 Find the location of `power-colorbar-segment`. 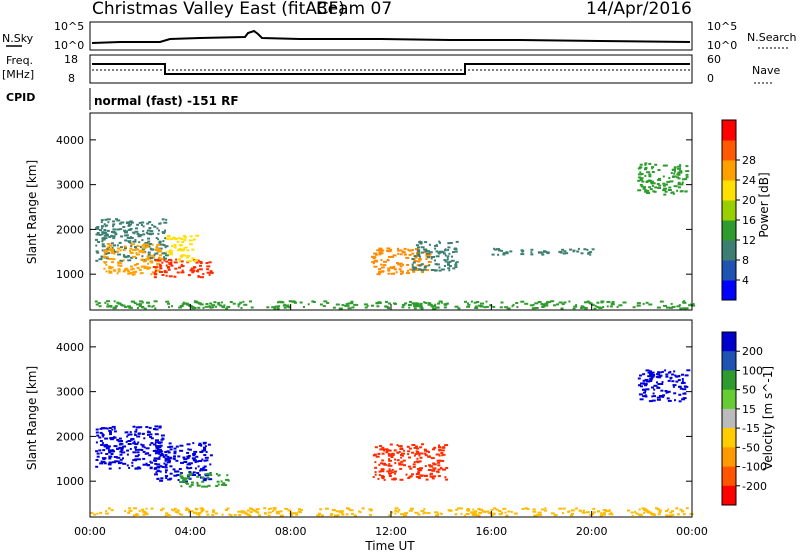

power-colorbar-segment is located at coordinates (729, 170).